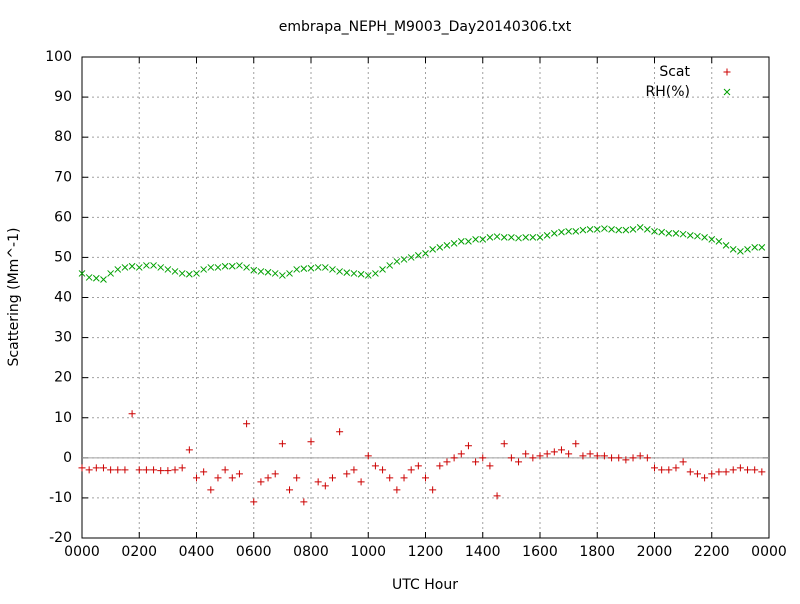  I want to click on y-tick-label: -20, so click(60, 538).